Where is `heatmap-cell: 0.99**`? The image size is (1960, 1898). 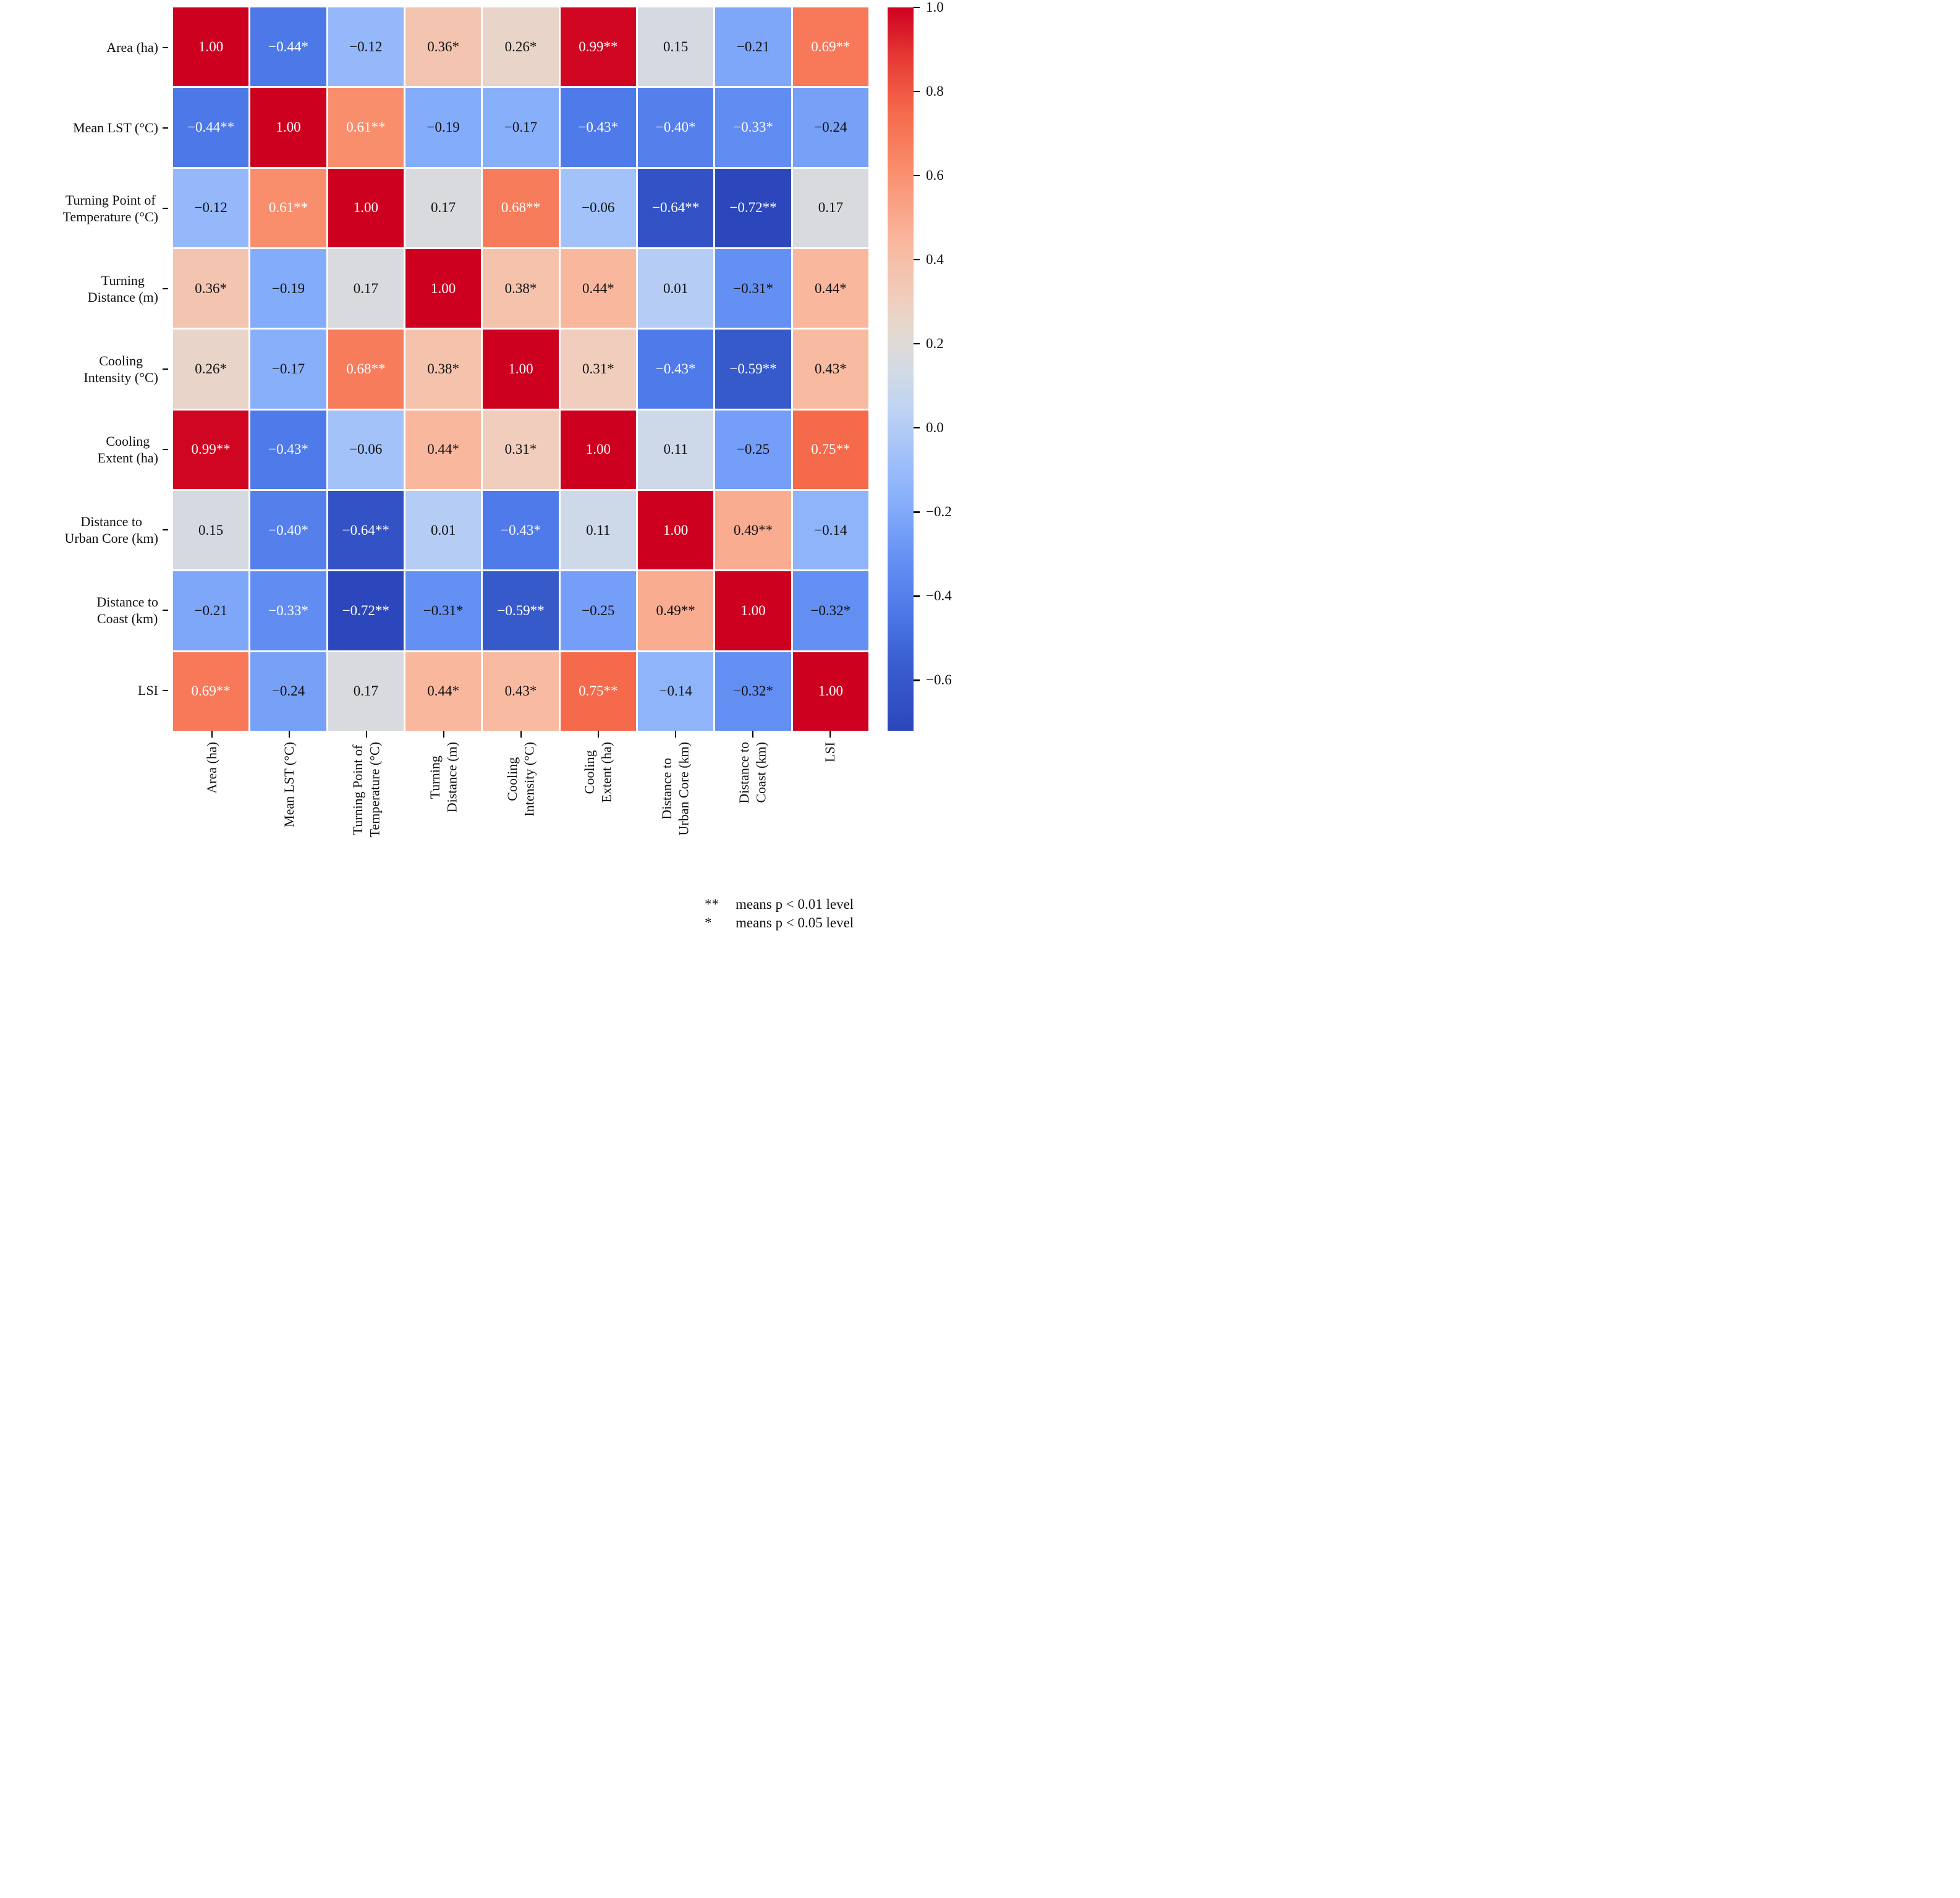 heatmap-cell: 0.99** is located at coordinates (211, 449).